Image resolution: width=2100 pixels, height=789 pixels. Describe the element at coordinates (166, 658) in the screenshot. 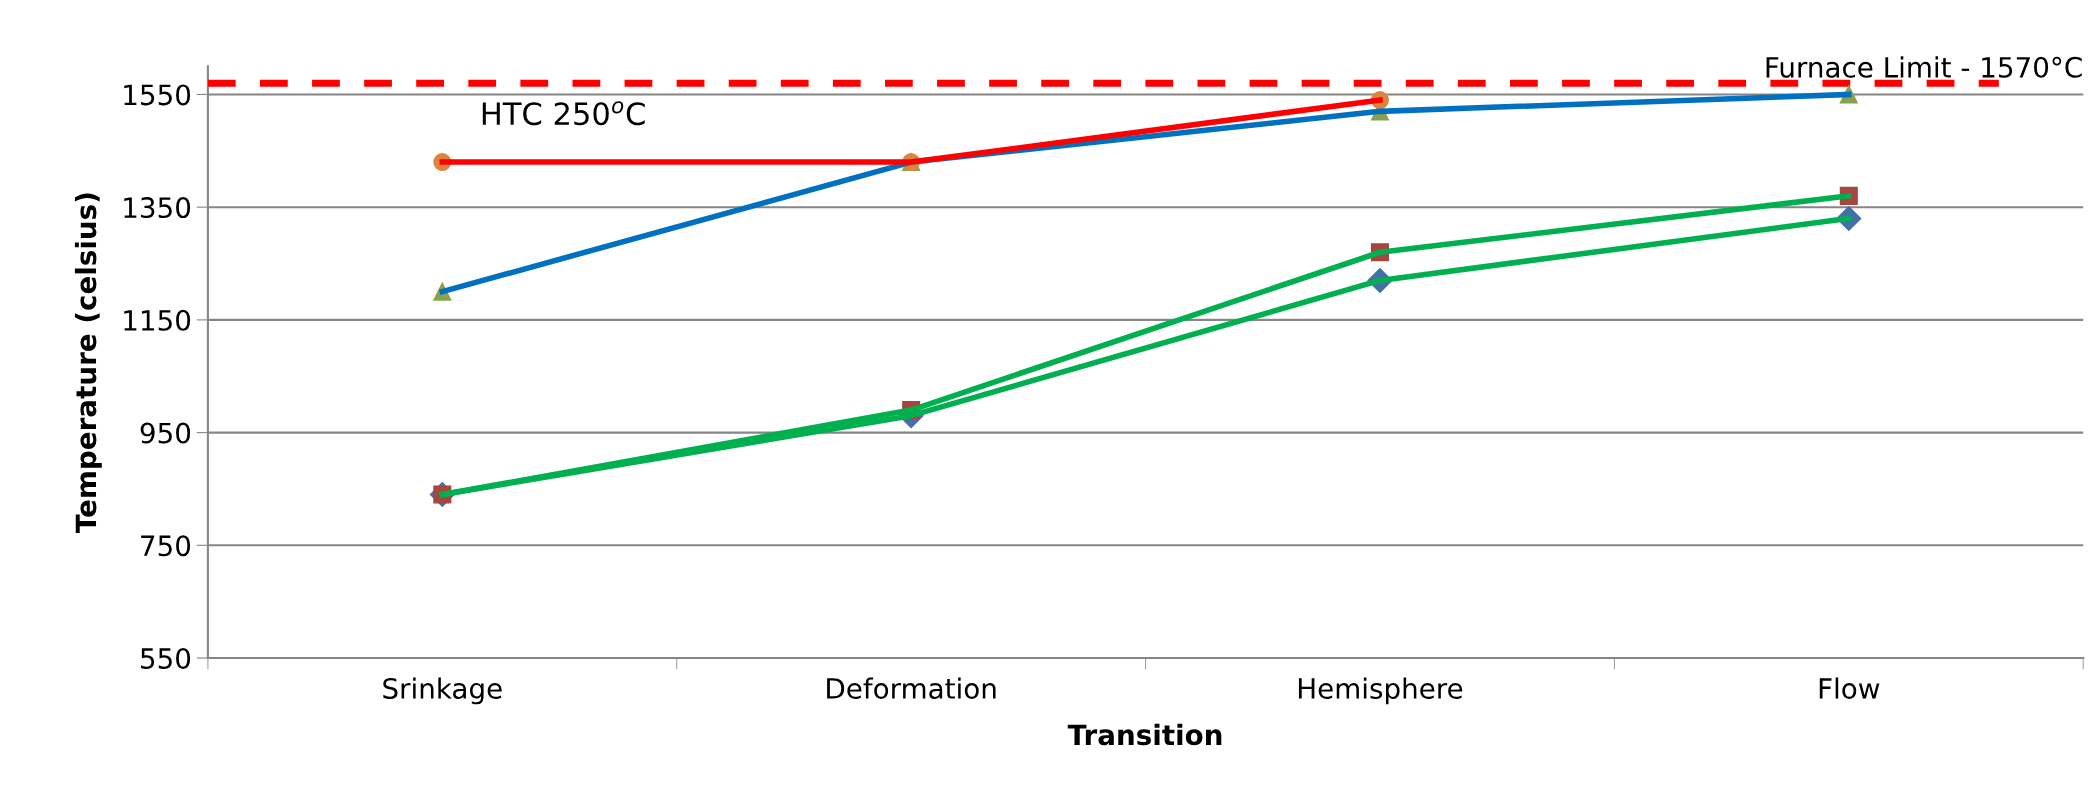

I see `y-tick-label: 550` at that location.